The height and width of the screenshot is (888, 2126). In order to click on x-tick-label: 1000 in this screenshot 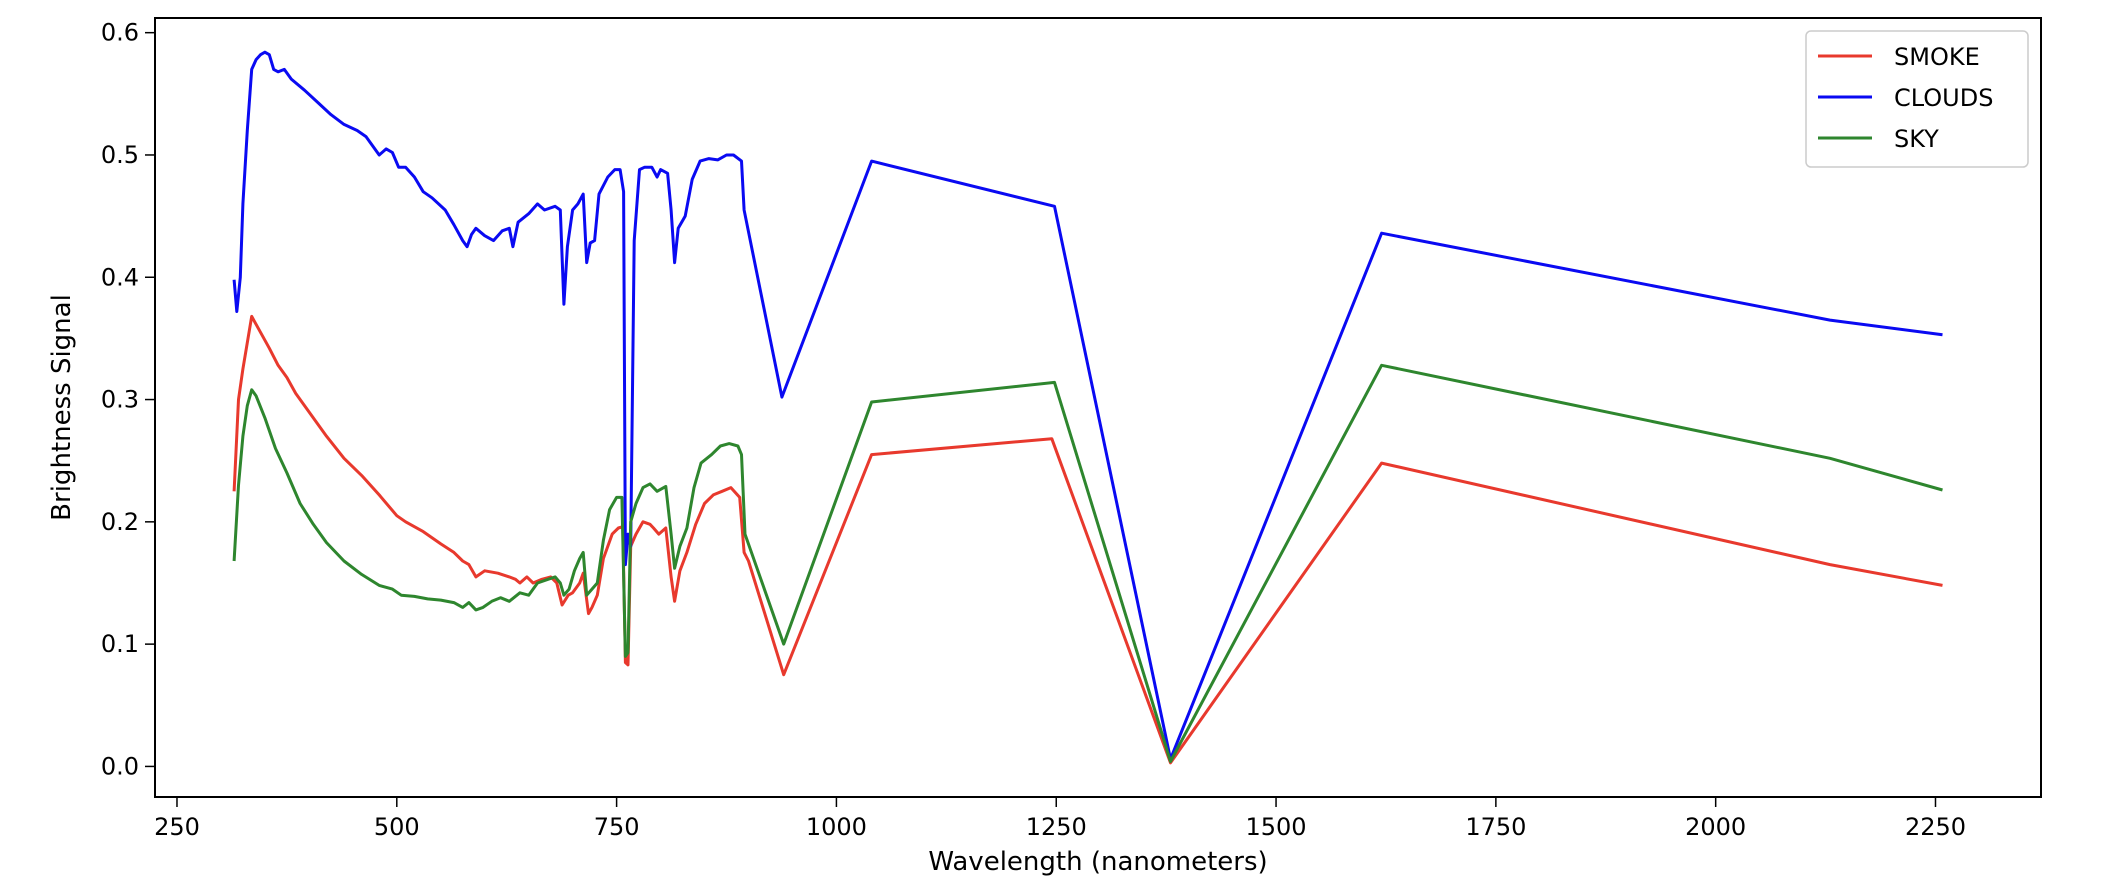, I will do `click(836, 827)`.